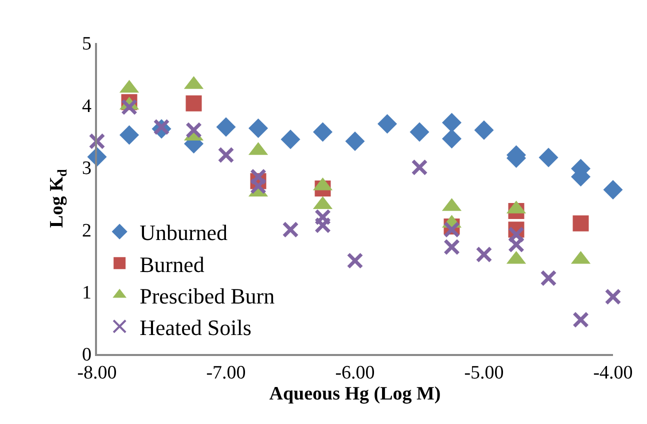 The height and width of the screenshot is (424, 647). I want to click on x-tick-label: -7.00, so click(226, 373).